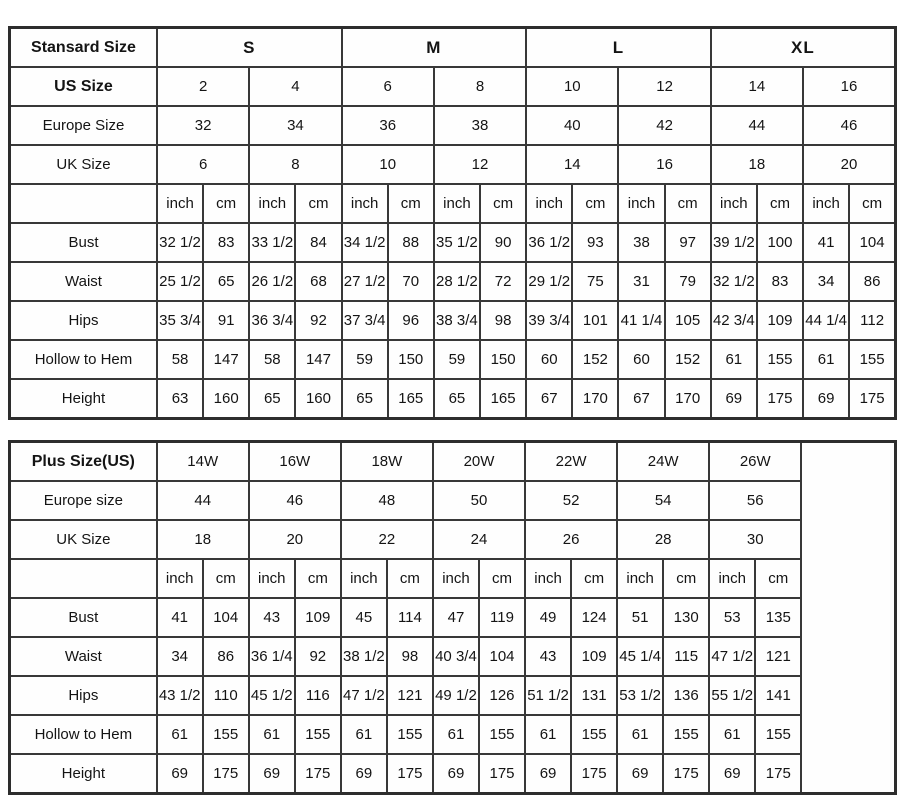 The image size is (900, 795). Describe the element at coordinates (452, 47) in the screenshot. I see `table-row: Stansard Size S M L XL` at that location.